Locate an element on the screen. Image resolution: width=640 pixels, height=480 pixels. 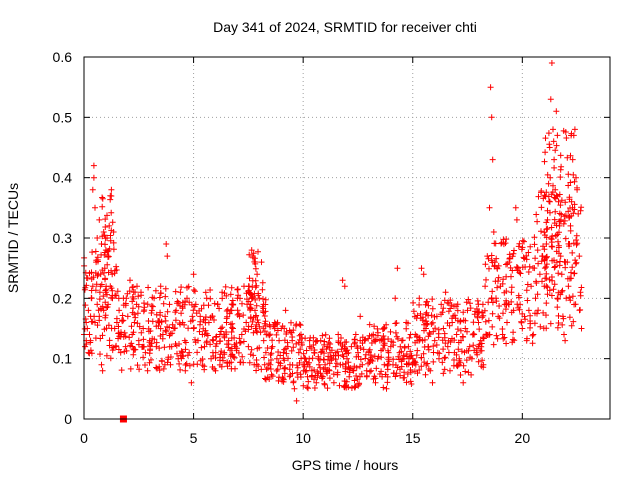
y-tick-label: 0.2 is located at coordinates (63, 298).